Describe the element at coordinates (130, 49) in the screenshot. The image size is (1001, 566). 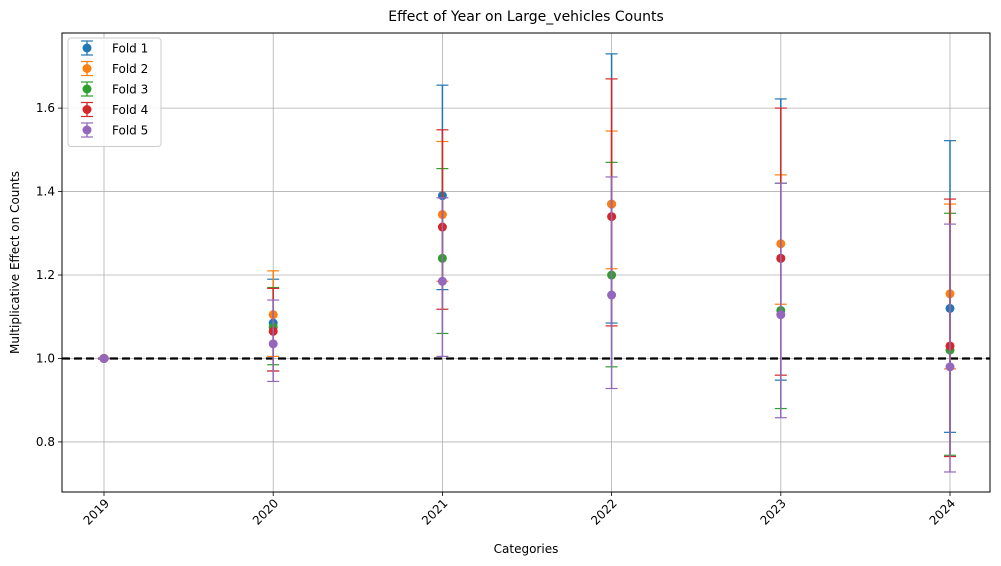
I see `legend-label: Fold 1` at that location.